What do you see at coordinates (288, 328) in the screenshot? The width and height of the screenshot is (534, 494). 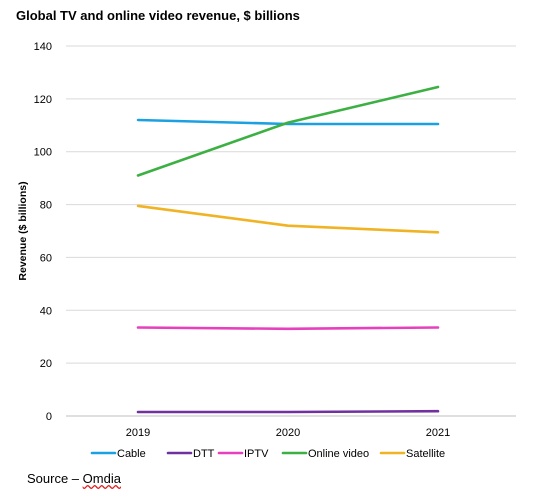 I see `series-line-iptv` at bounding box center [288, 328].